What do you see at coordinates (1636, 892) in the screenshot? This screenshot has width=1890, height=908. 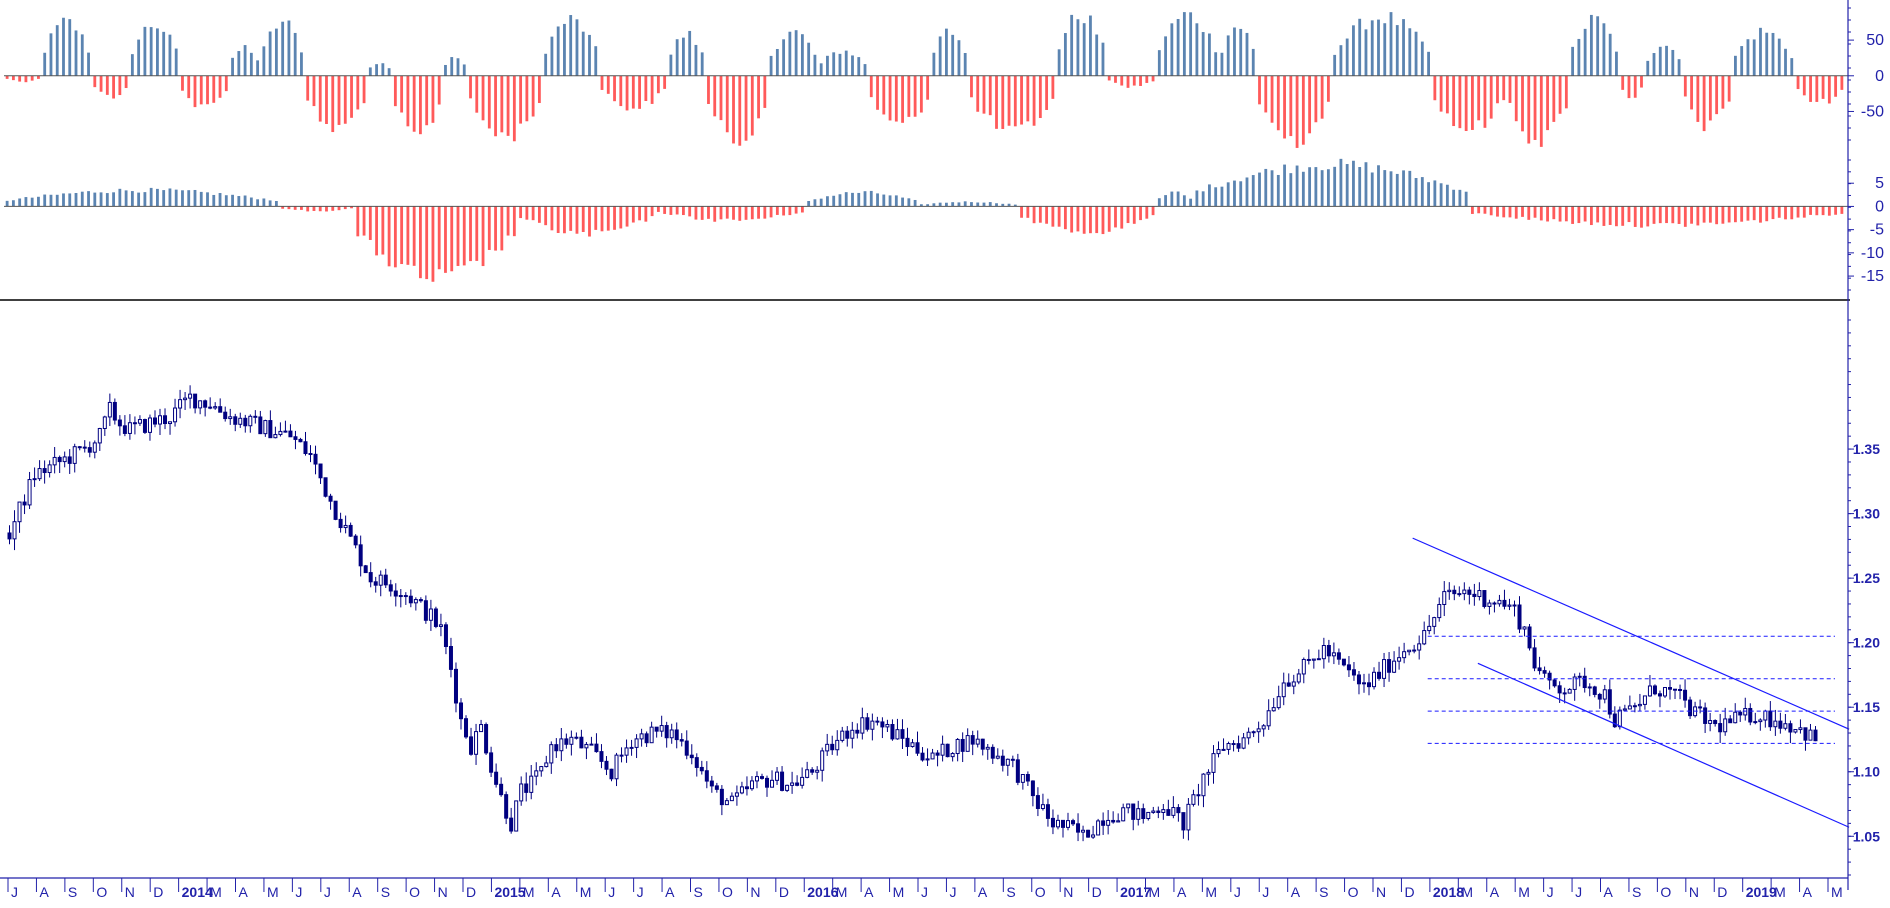 I see `x-tick-label: S` at bounding box center [1636, 892].